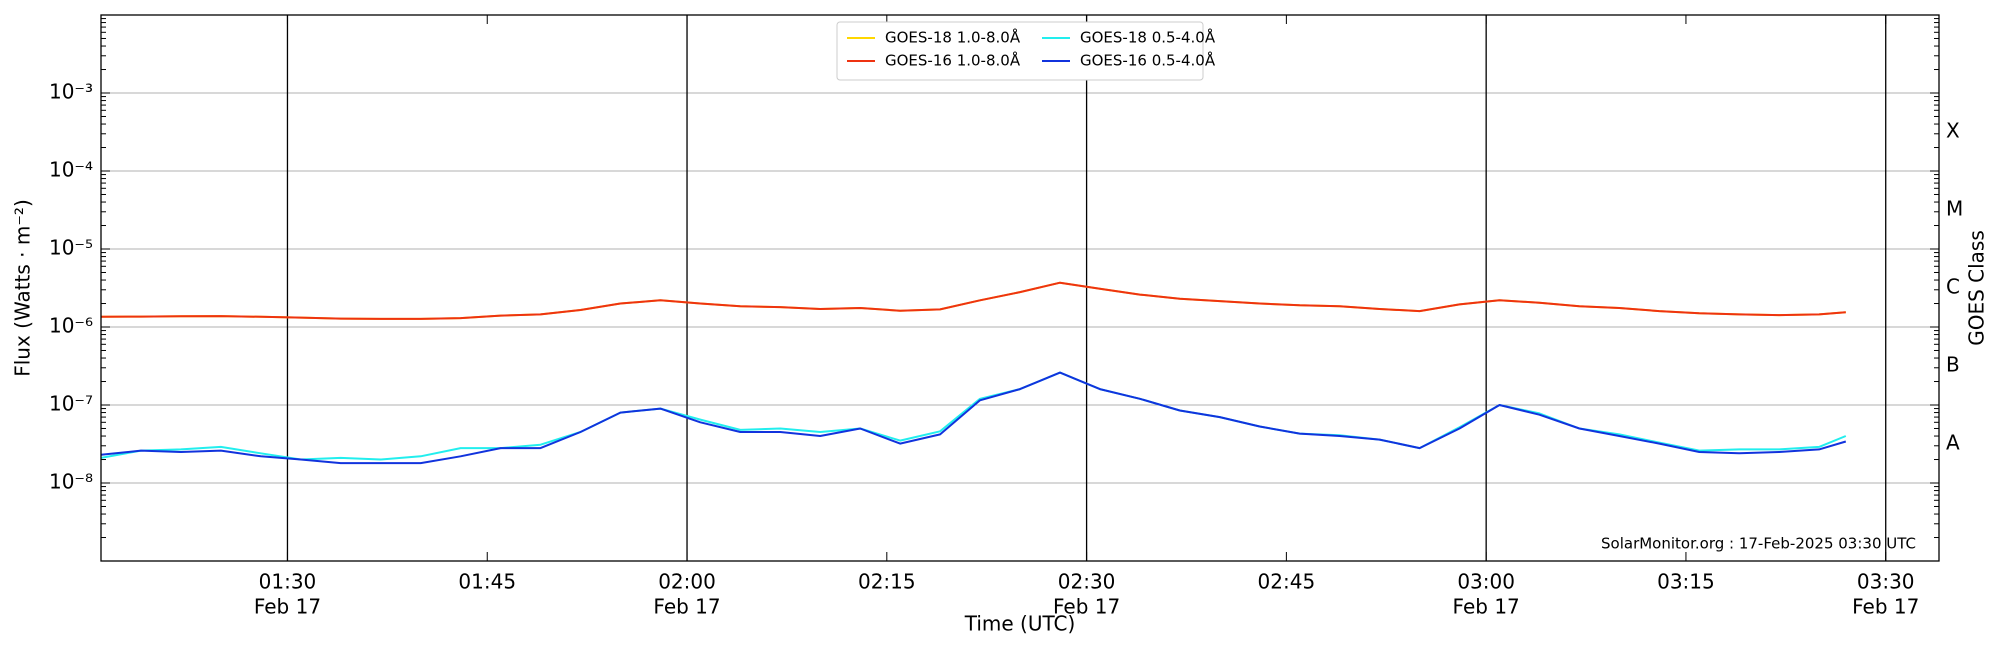 The width and height of the screenshot is (2000, 654). Describe the element at coordinates (71, 326) in the screenshot. I see `y-tick-label: 10⁻⁶` at that location.